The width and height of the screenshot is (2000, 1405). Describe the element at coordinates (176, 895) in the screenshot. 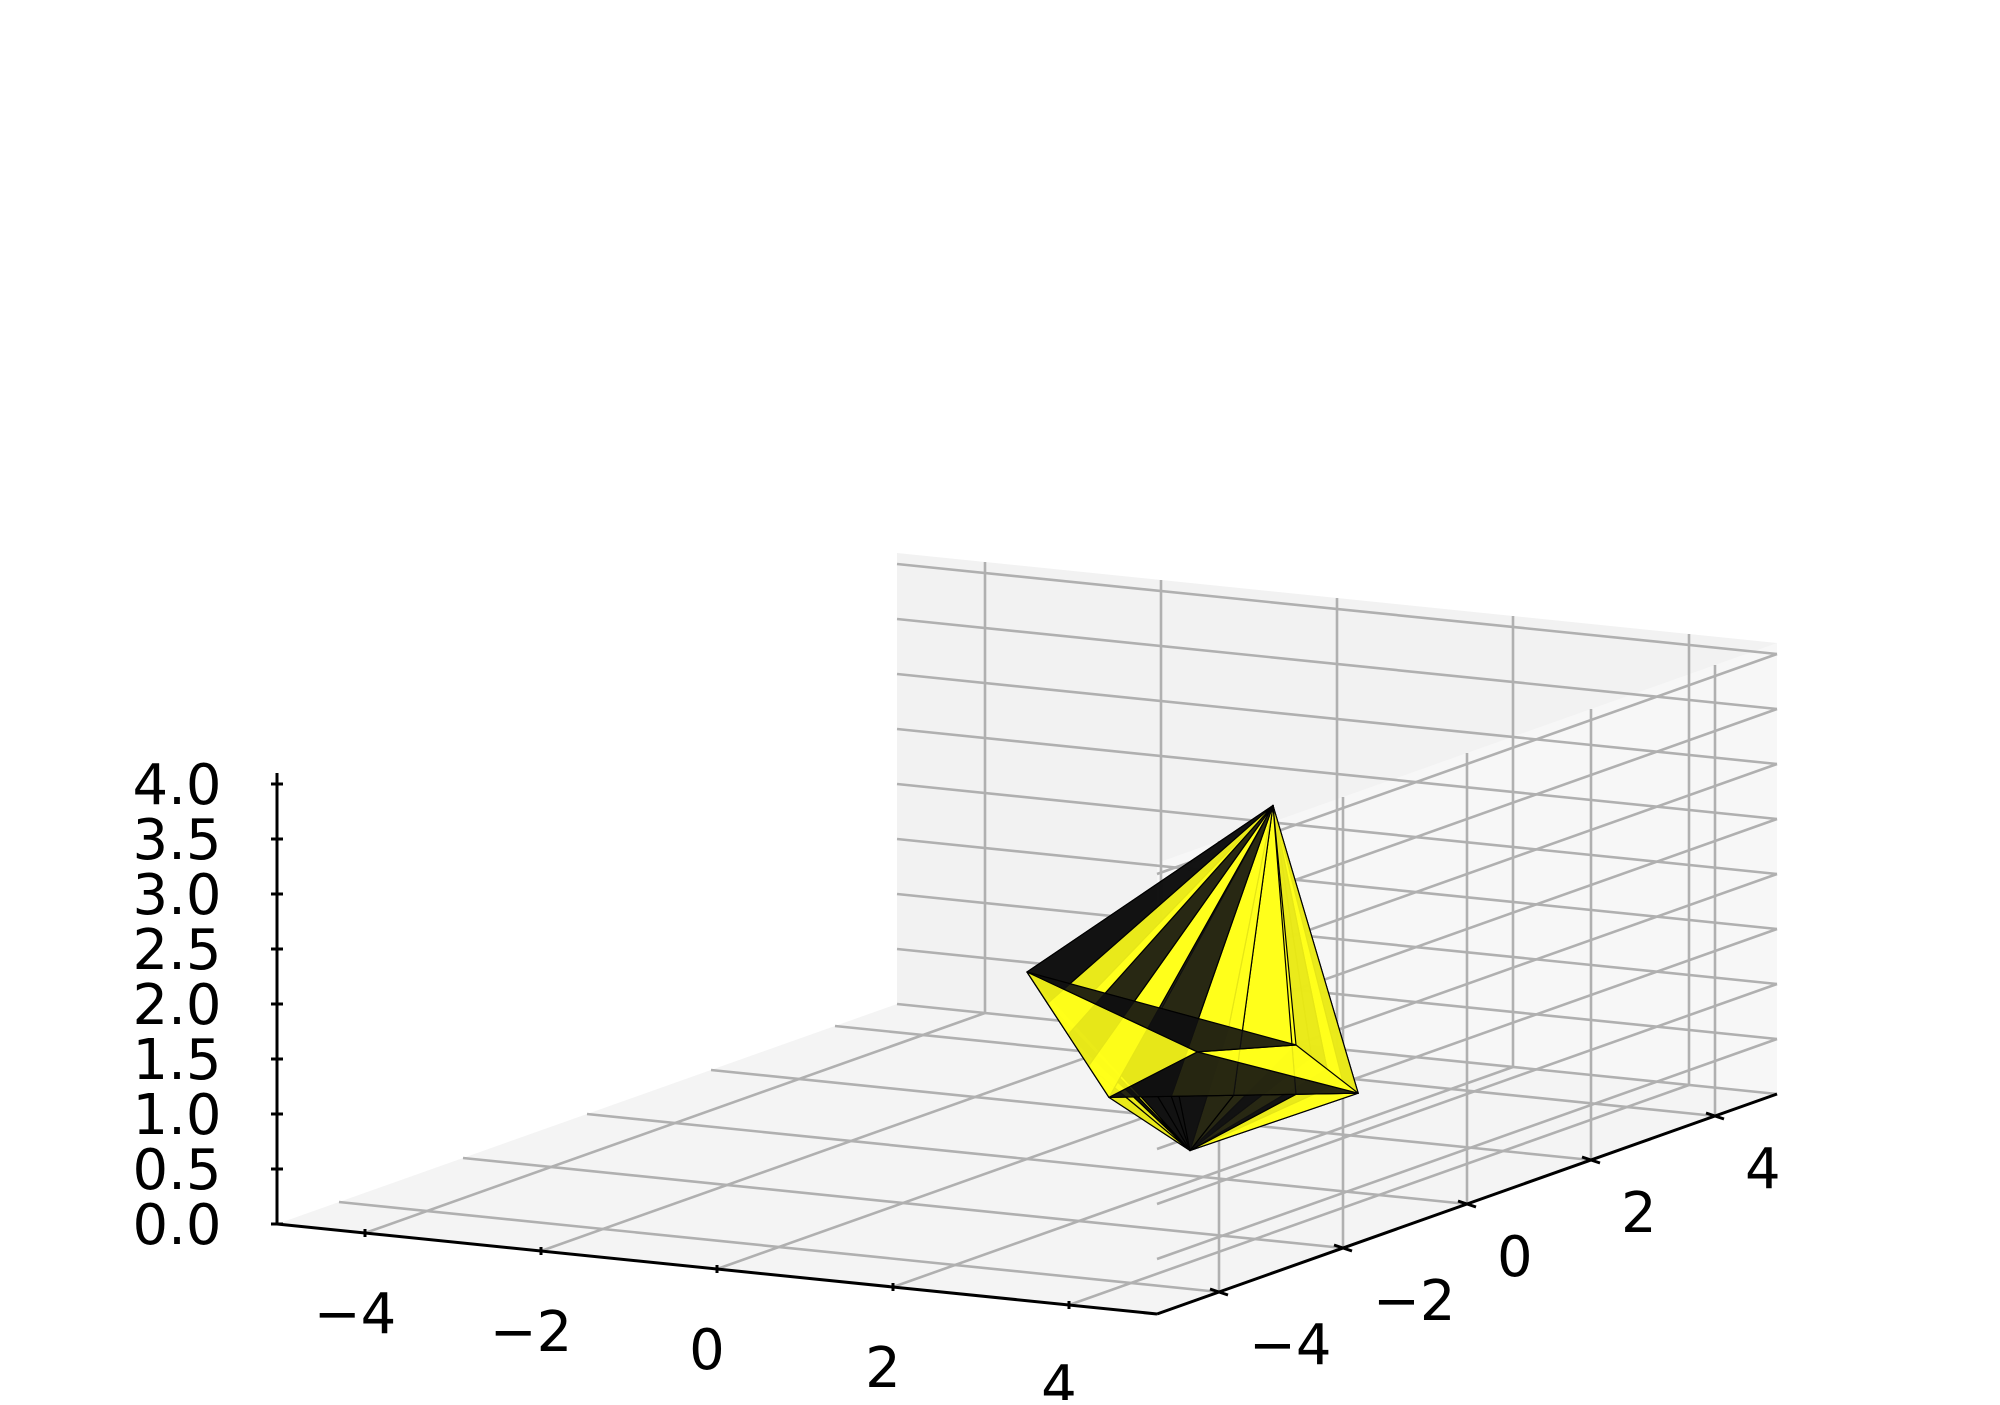

I see `z-tick-label: 3.0` at that location.